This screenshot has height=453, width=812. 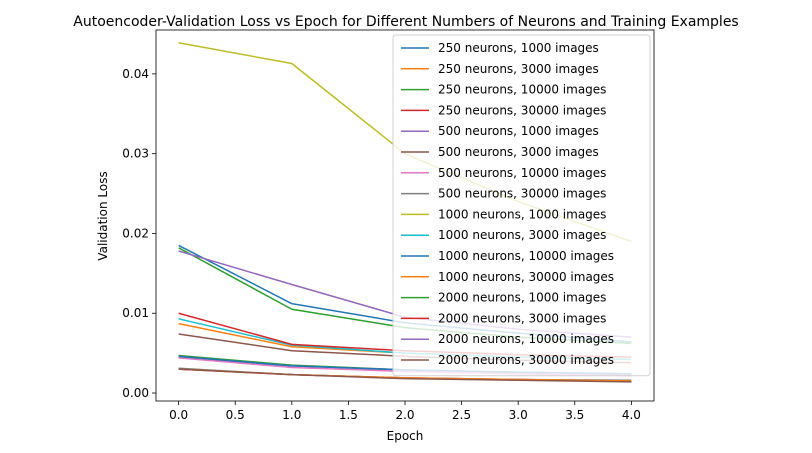 What do you see at coordinates (348, 415) in the screenshot?
I see `x-tick-label: 1.5` at bounding box center [348, 415].